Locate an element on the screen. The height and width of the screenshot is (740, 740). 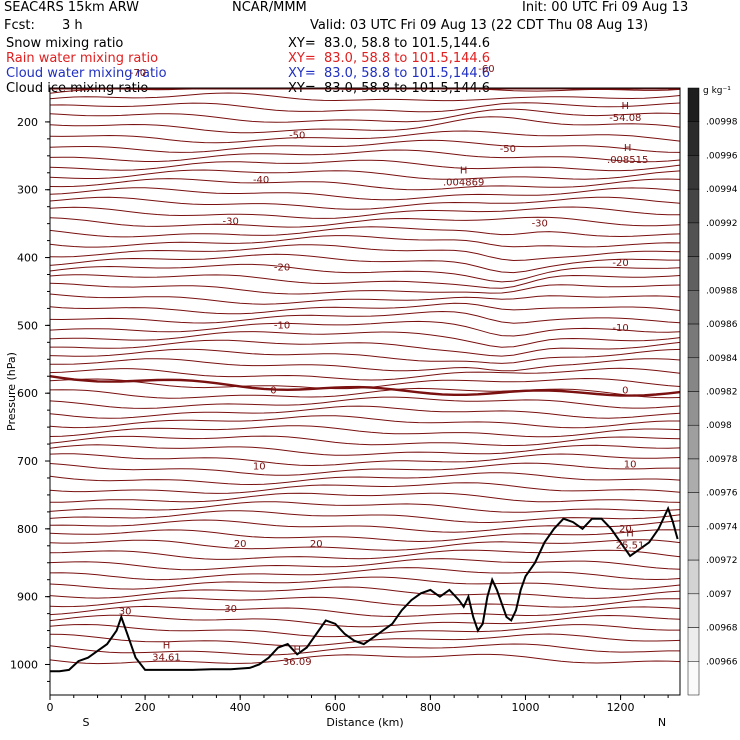
colorbar-label: .00966 is located at coordinates (722, 662).